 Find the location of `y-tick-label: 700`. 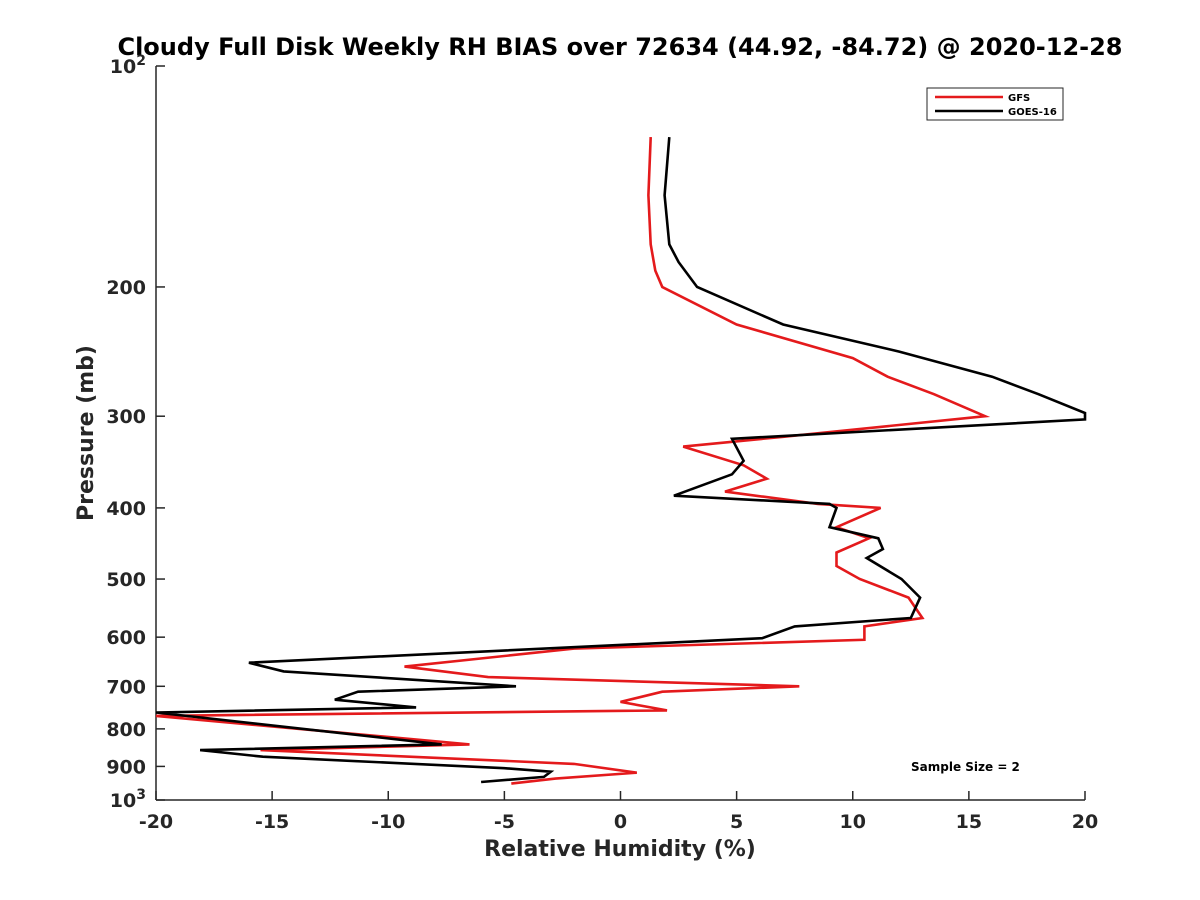

y-tick-label: 700 is located at coordinates (126, 687).